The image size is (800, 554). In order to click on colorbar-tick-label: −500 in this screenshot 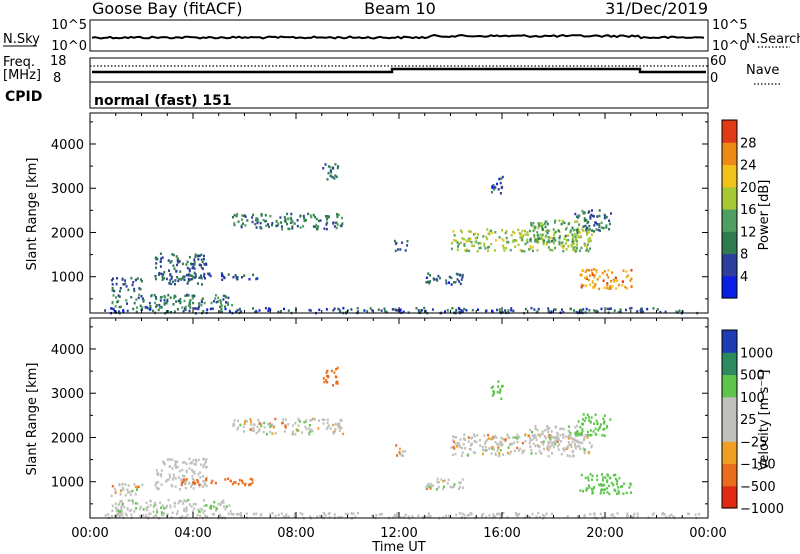, I will do `click(758, 487)`.